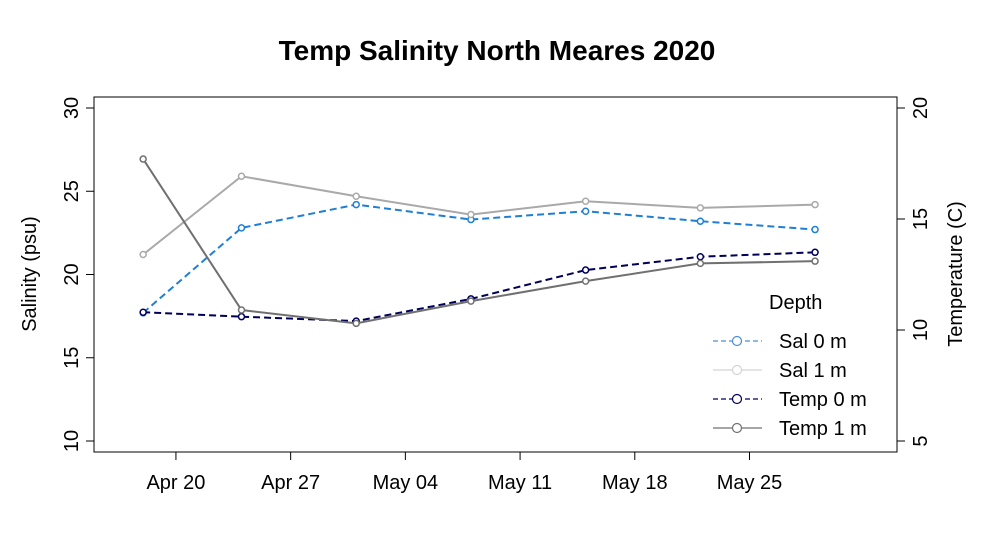  What do you see at coordinates (813, 342) in the screenshot?
I see `legend-label: Sal 0 m` at bounding box center [813, 342].